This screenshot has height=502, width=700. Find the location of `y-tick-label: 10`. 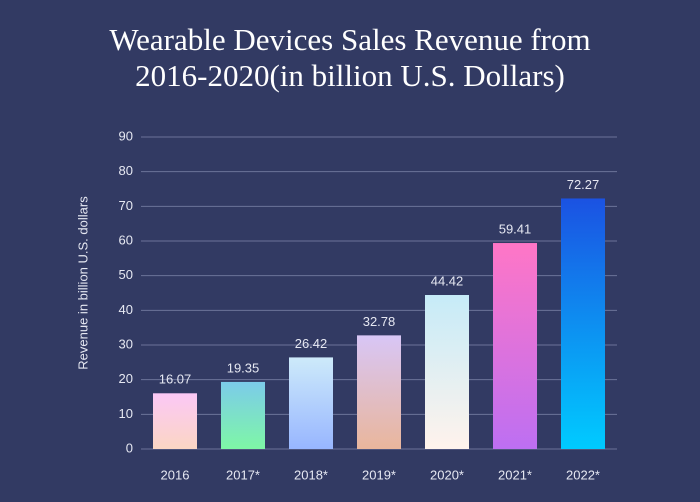

y-tick-label: 10 is located at coordinates (126, 413).